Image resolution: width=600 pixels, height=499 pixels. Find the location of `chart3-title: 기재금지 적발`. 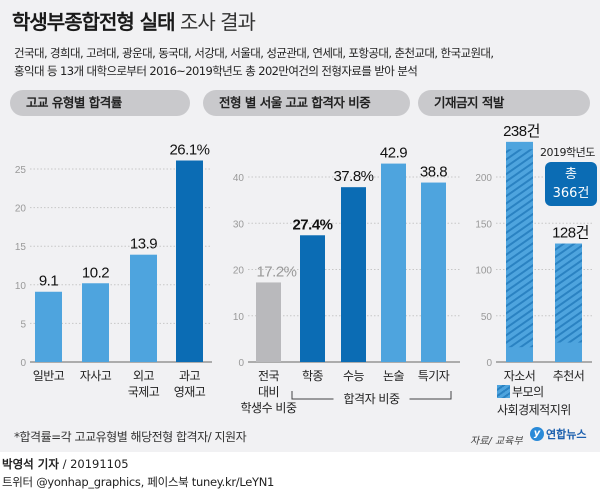

chart3-title: 기재금지 적발 is located at coordinates (504, 103).